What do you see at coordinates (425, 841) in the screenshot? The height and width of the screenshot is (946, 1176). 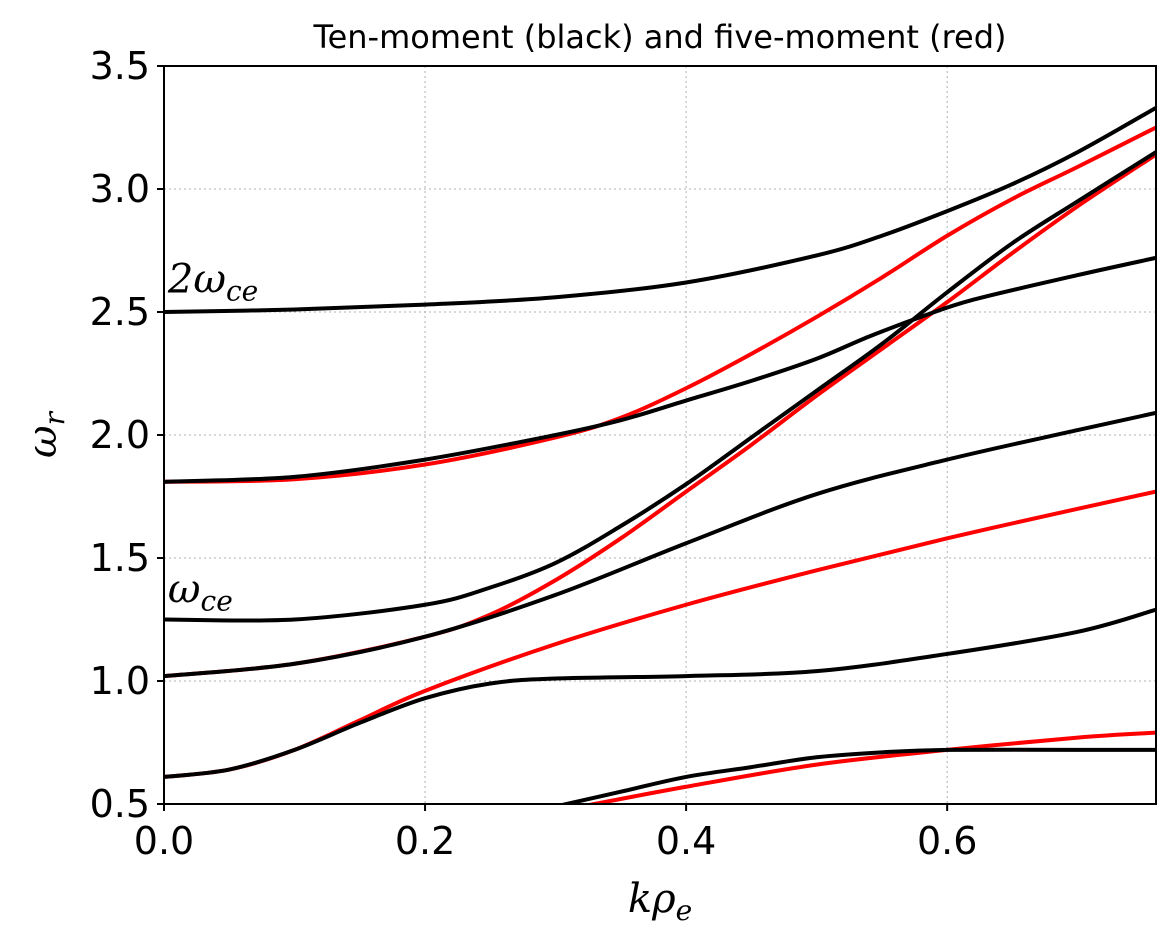 I see `x-tick-label-1: 0.2` at bounding box center [425, 841].